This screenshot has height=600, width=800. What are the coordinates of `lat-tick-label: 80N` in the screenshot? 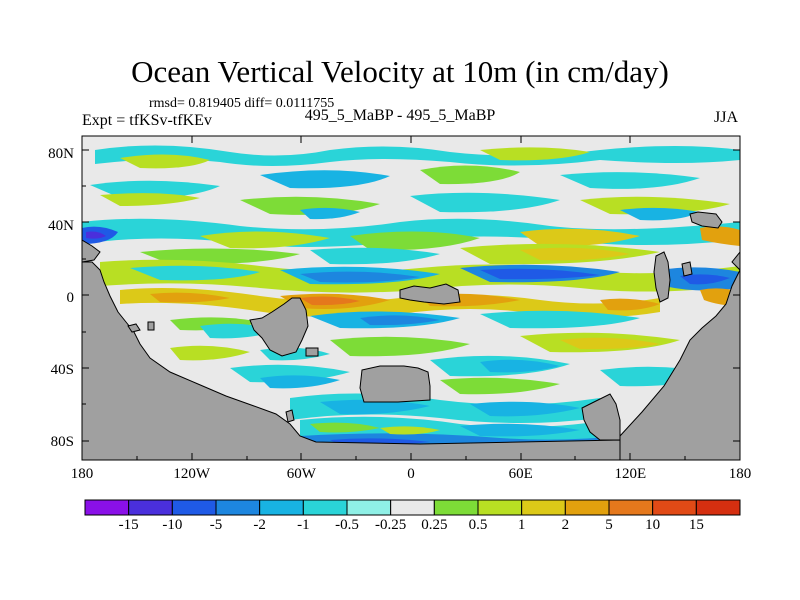 It's located at (61, 154).